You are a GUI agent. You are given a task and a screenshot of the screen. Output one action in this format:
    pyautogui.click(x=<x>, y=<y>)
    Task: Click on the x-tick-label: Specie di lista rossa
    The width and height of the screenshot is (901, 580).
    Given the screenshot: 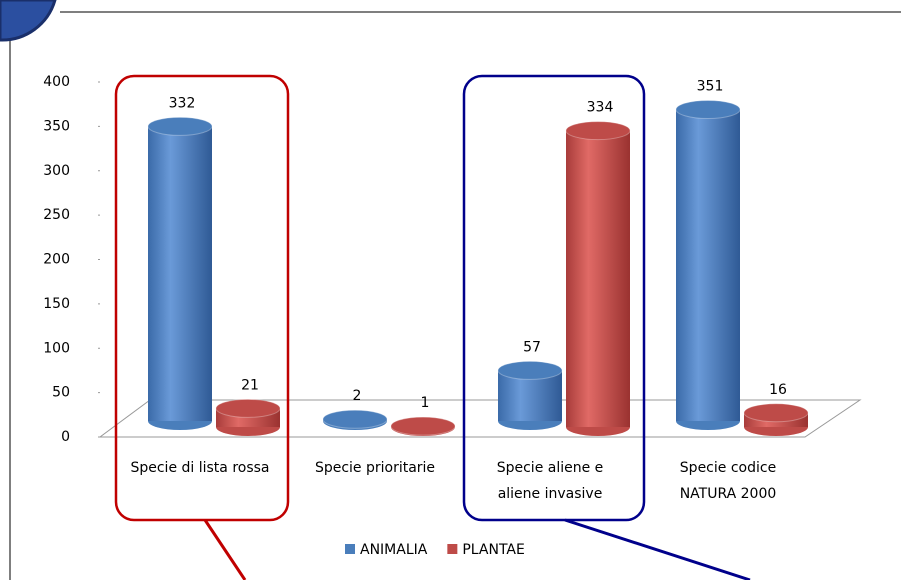 What is the action you would take?
    pyautogui.click(x=200, y=468)
    